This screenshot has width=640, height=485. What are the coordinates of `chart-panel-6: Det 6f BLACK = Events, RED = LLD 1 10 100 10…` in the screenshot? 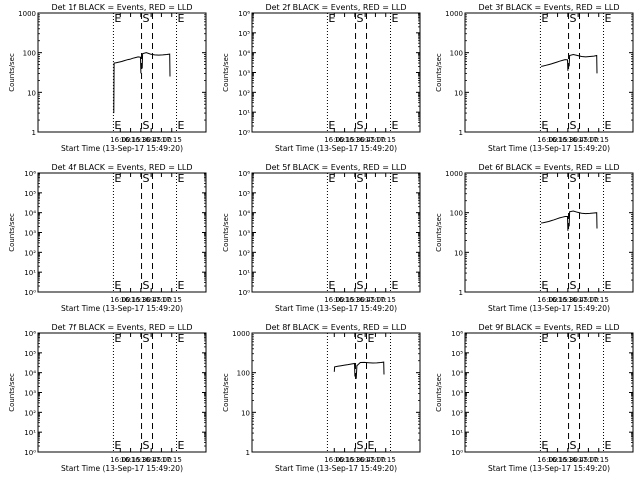 It's located at (534, 238).